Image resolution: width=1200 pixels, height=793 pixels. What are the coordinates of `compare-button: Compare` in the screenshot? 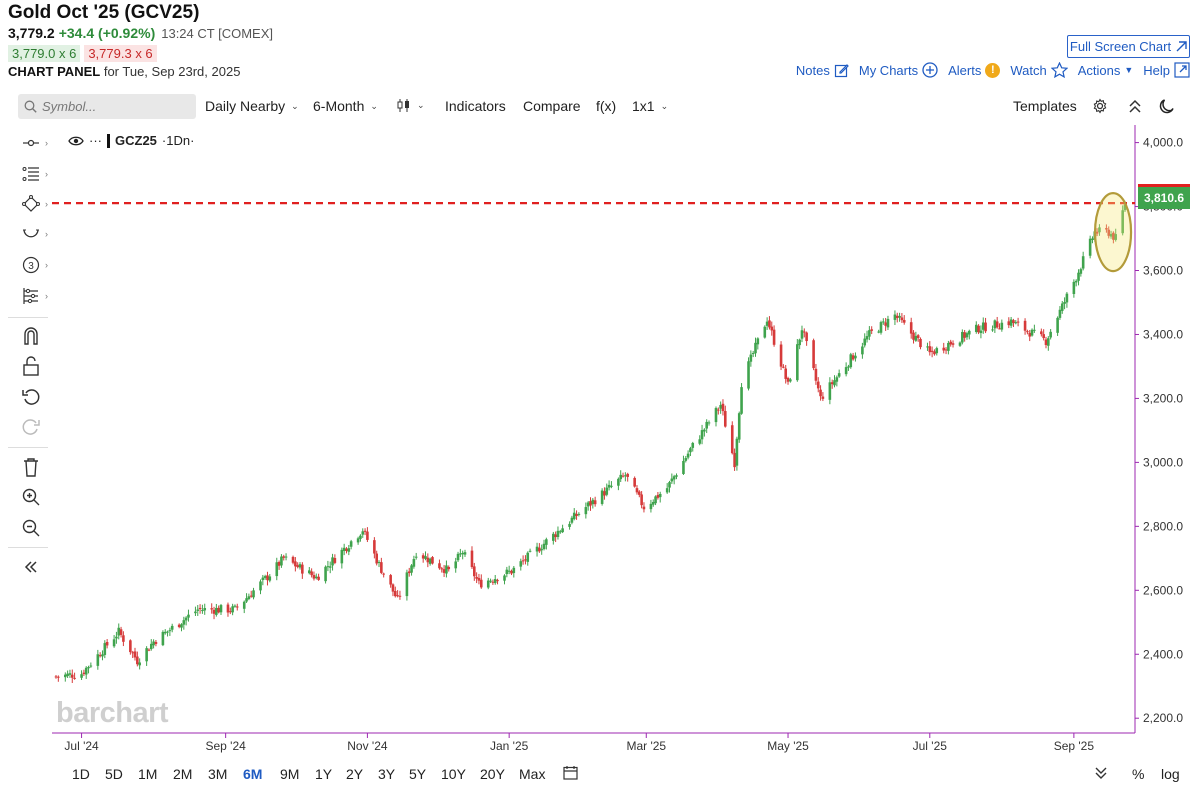 It's located at (552, 106).